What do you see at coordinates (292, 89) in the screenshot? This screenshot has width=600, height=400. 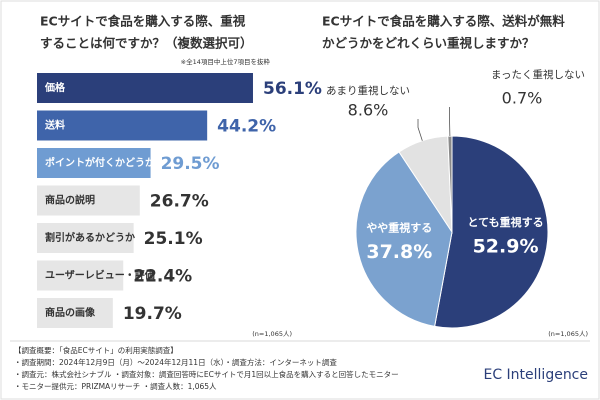 I see `value-label: 56.1%` at bounding box center [292, 89].